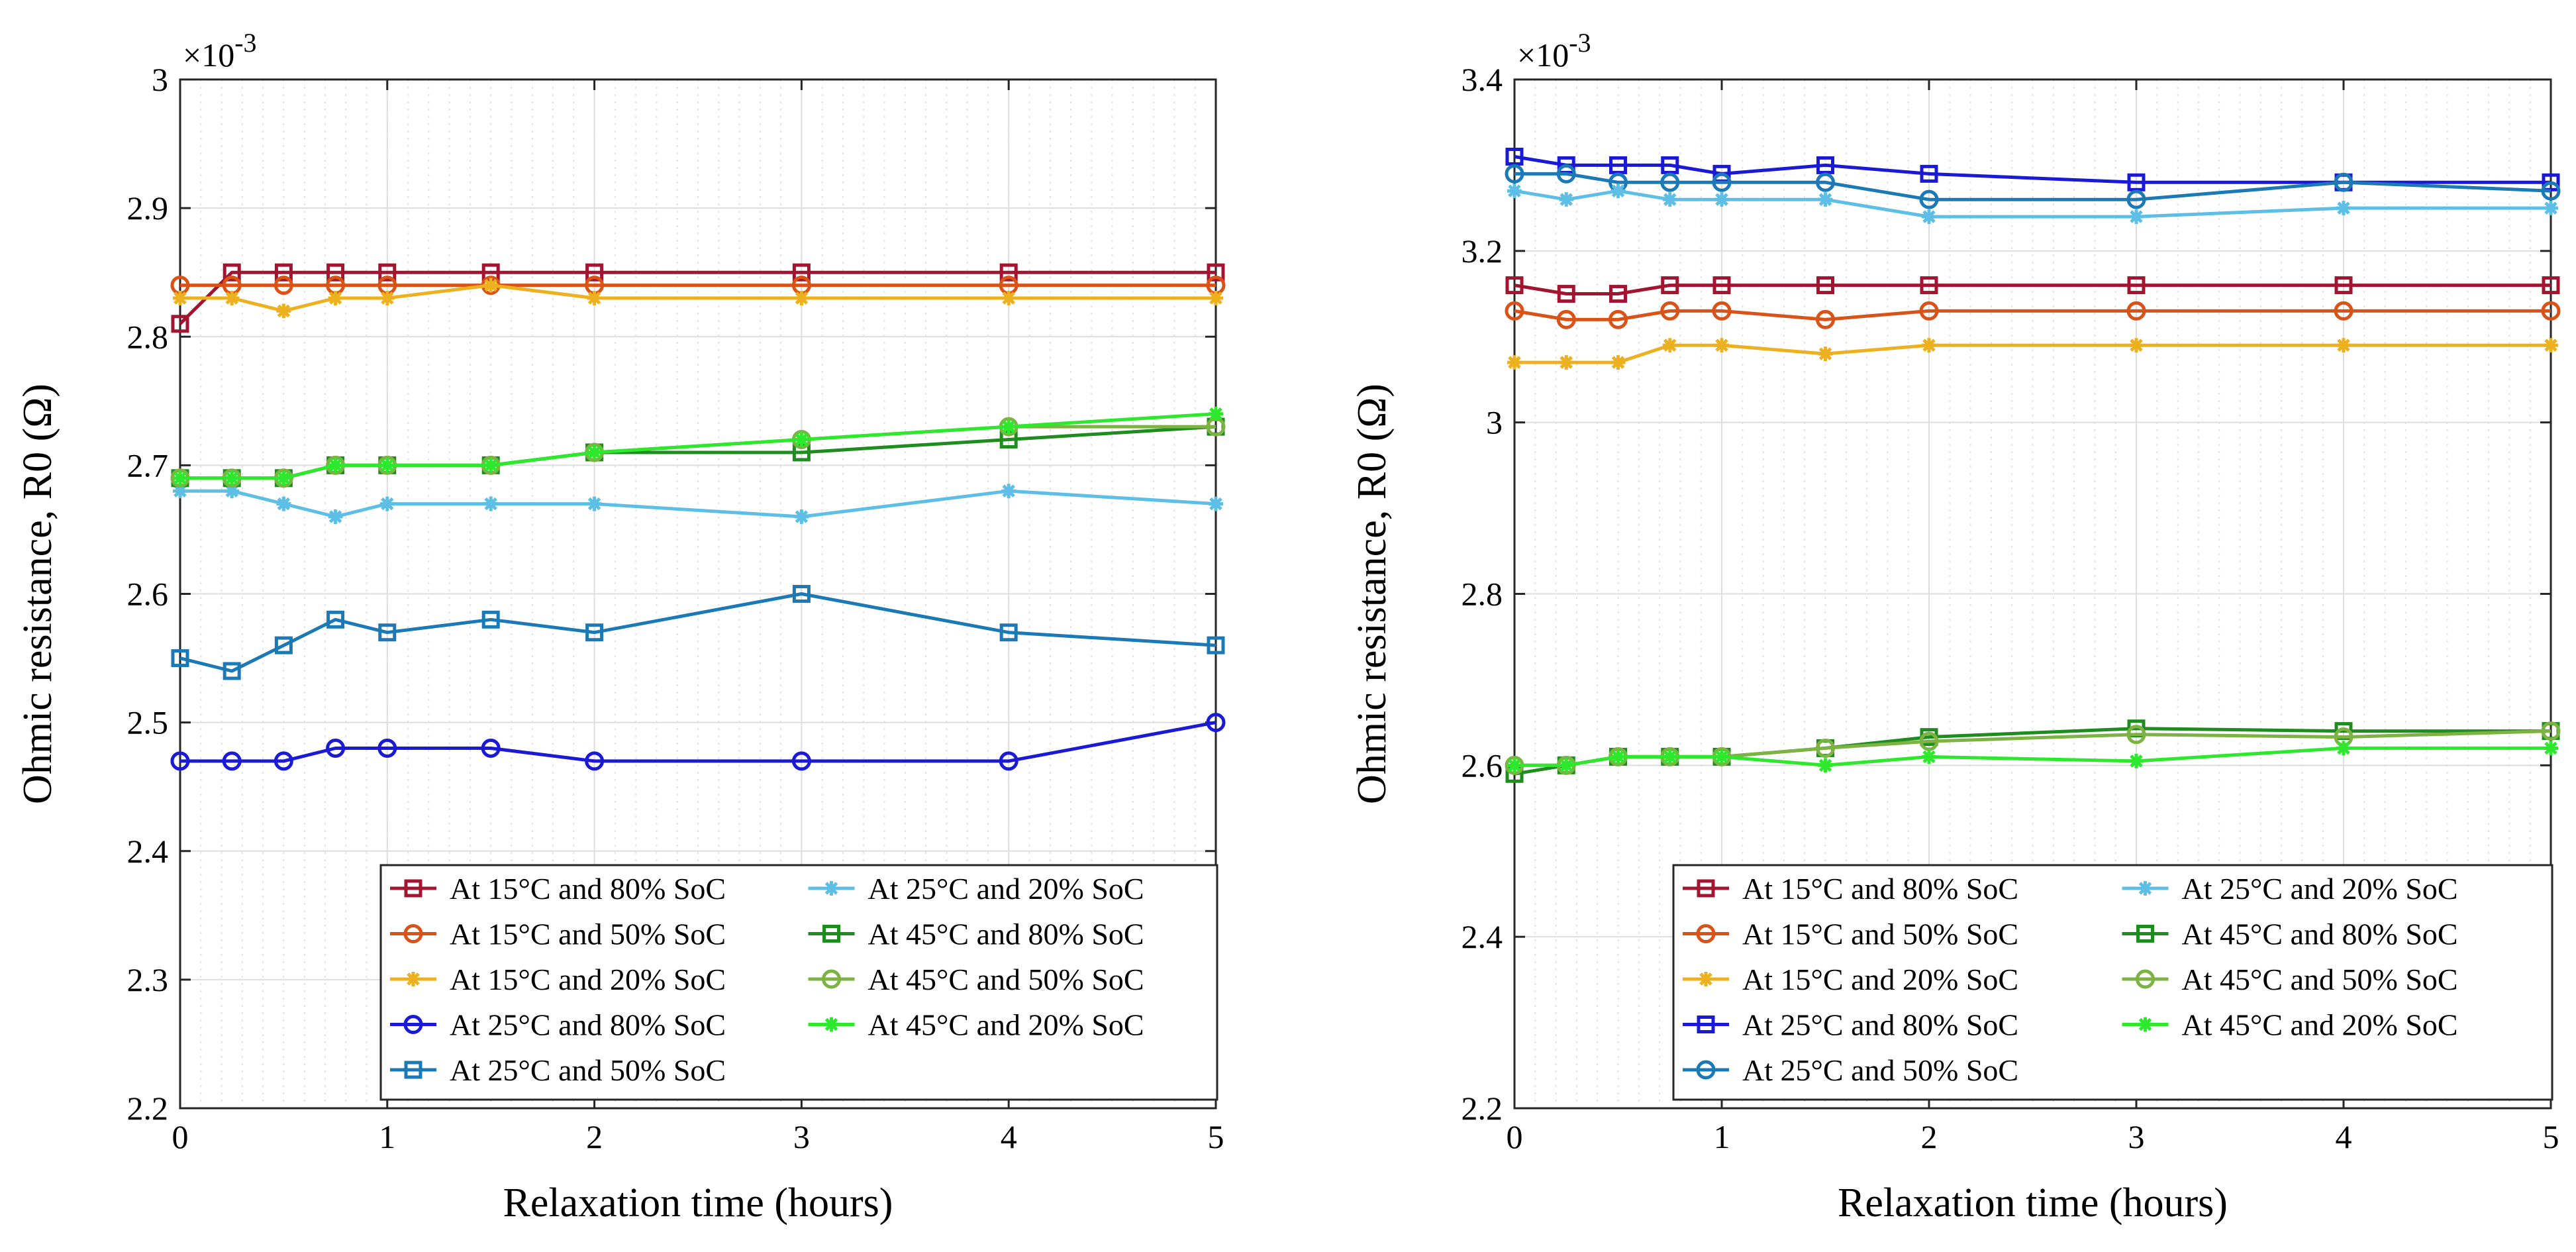 The height and width of the screenshot is (1252, 2576). What do you see at coordinates (160, 79) in the screenshot?
I see `y-tick-label: 3` at bounding box center [160, 79].